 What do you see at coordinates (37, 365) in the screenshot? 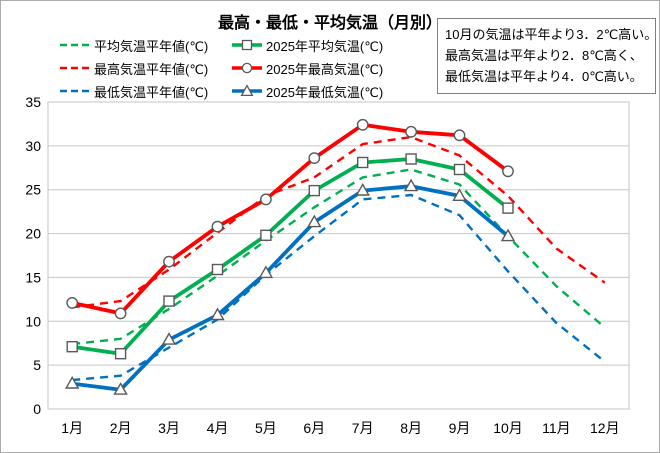
I see `svg-text: 5` at bounding box center [37, 365].